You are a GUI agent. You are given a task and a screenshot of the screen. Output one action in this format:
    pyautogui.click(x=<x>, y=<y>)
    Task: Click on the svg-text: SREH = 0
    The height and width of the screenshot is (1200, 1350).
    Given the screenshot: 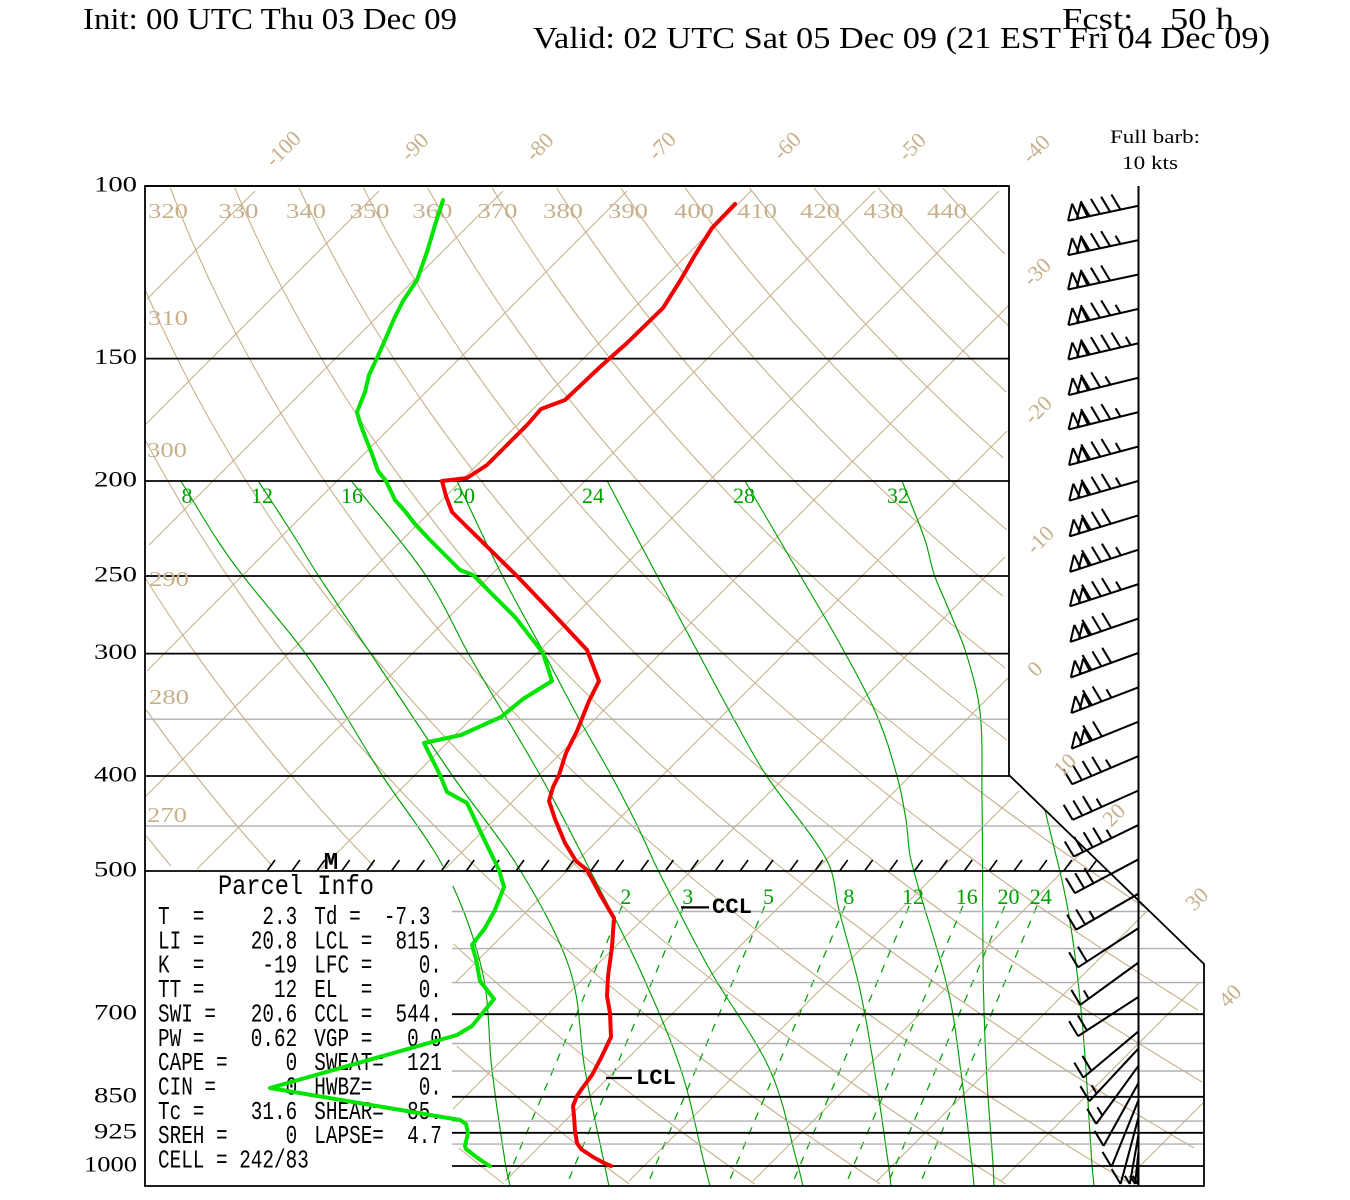 What is the action you would take?
    pyautogui.click(x=227, y=1136)
    